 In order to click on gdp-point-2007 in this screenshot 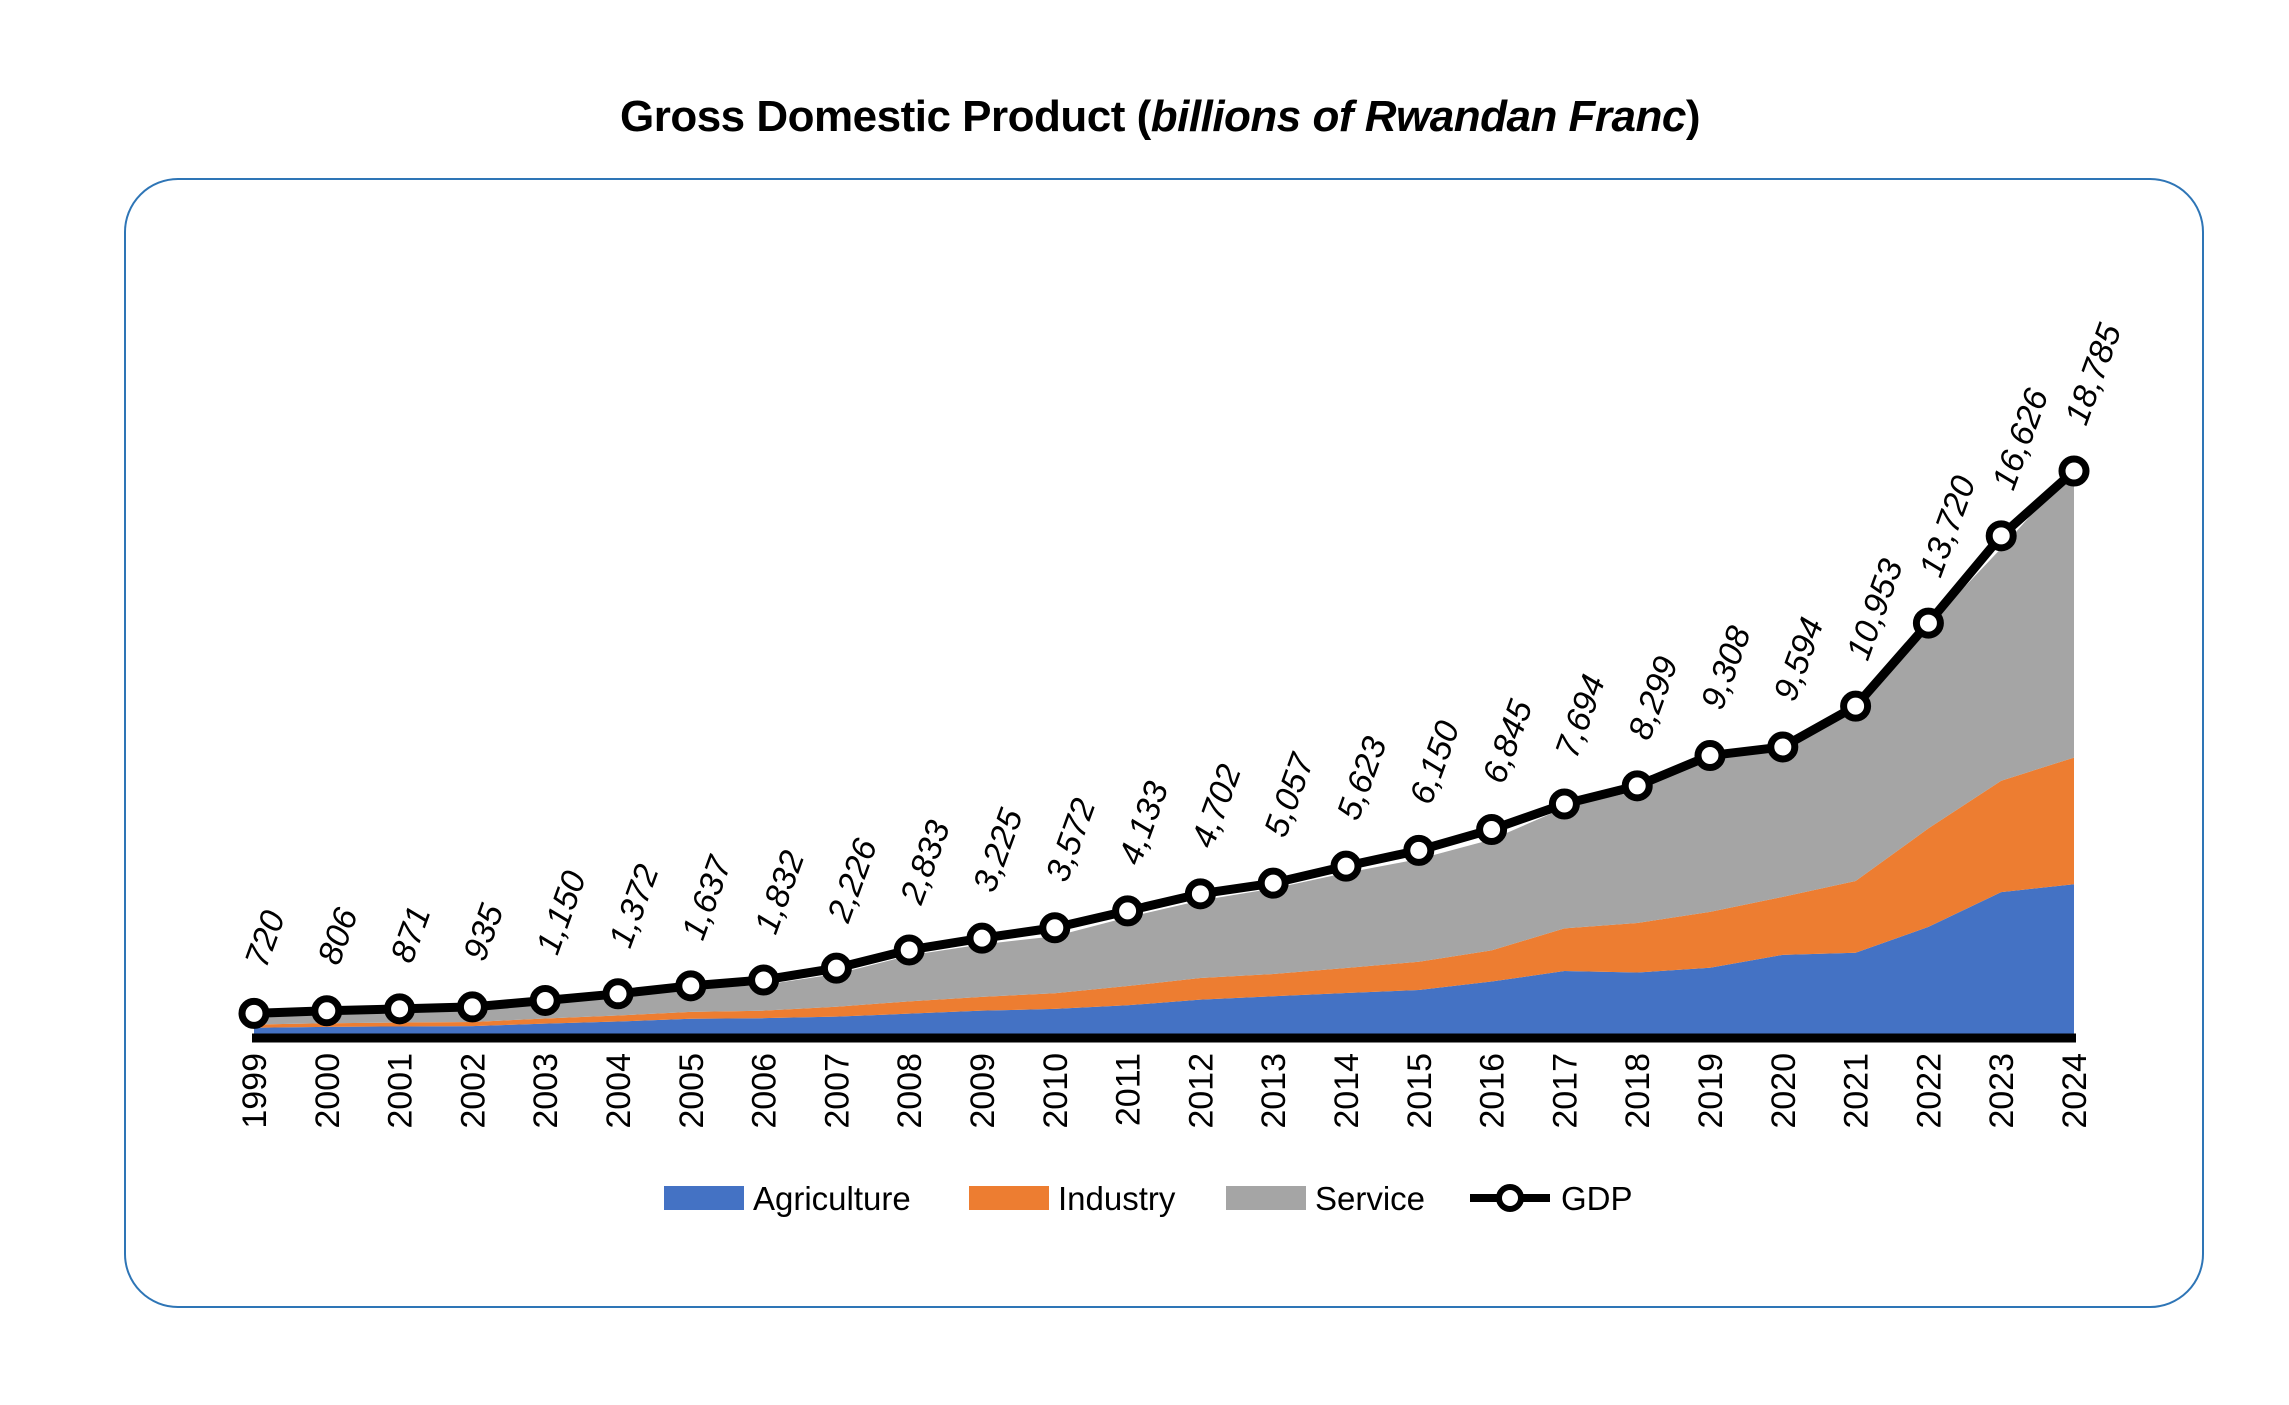, I will do `click(836, 968)`.